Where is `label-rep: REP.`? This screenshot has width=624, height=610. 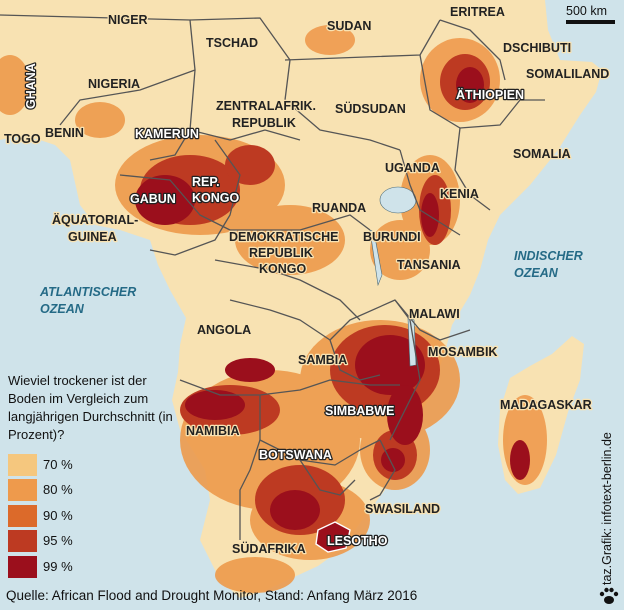
label-rep: REP. is located at coordinates (206, 182).